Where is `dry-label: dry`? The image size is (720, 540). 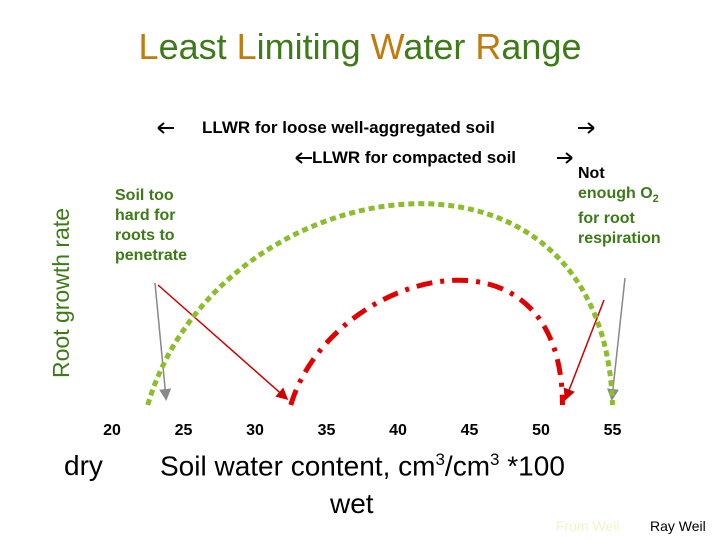 dry-label: dry is located at coordinates (83, 465).